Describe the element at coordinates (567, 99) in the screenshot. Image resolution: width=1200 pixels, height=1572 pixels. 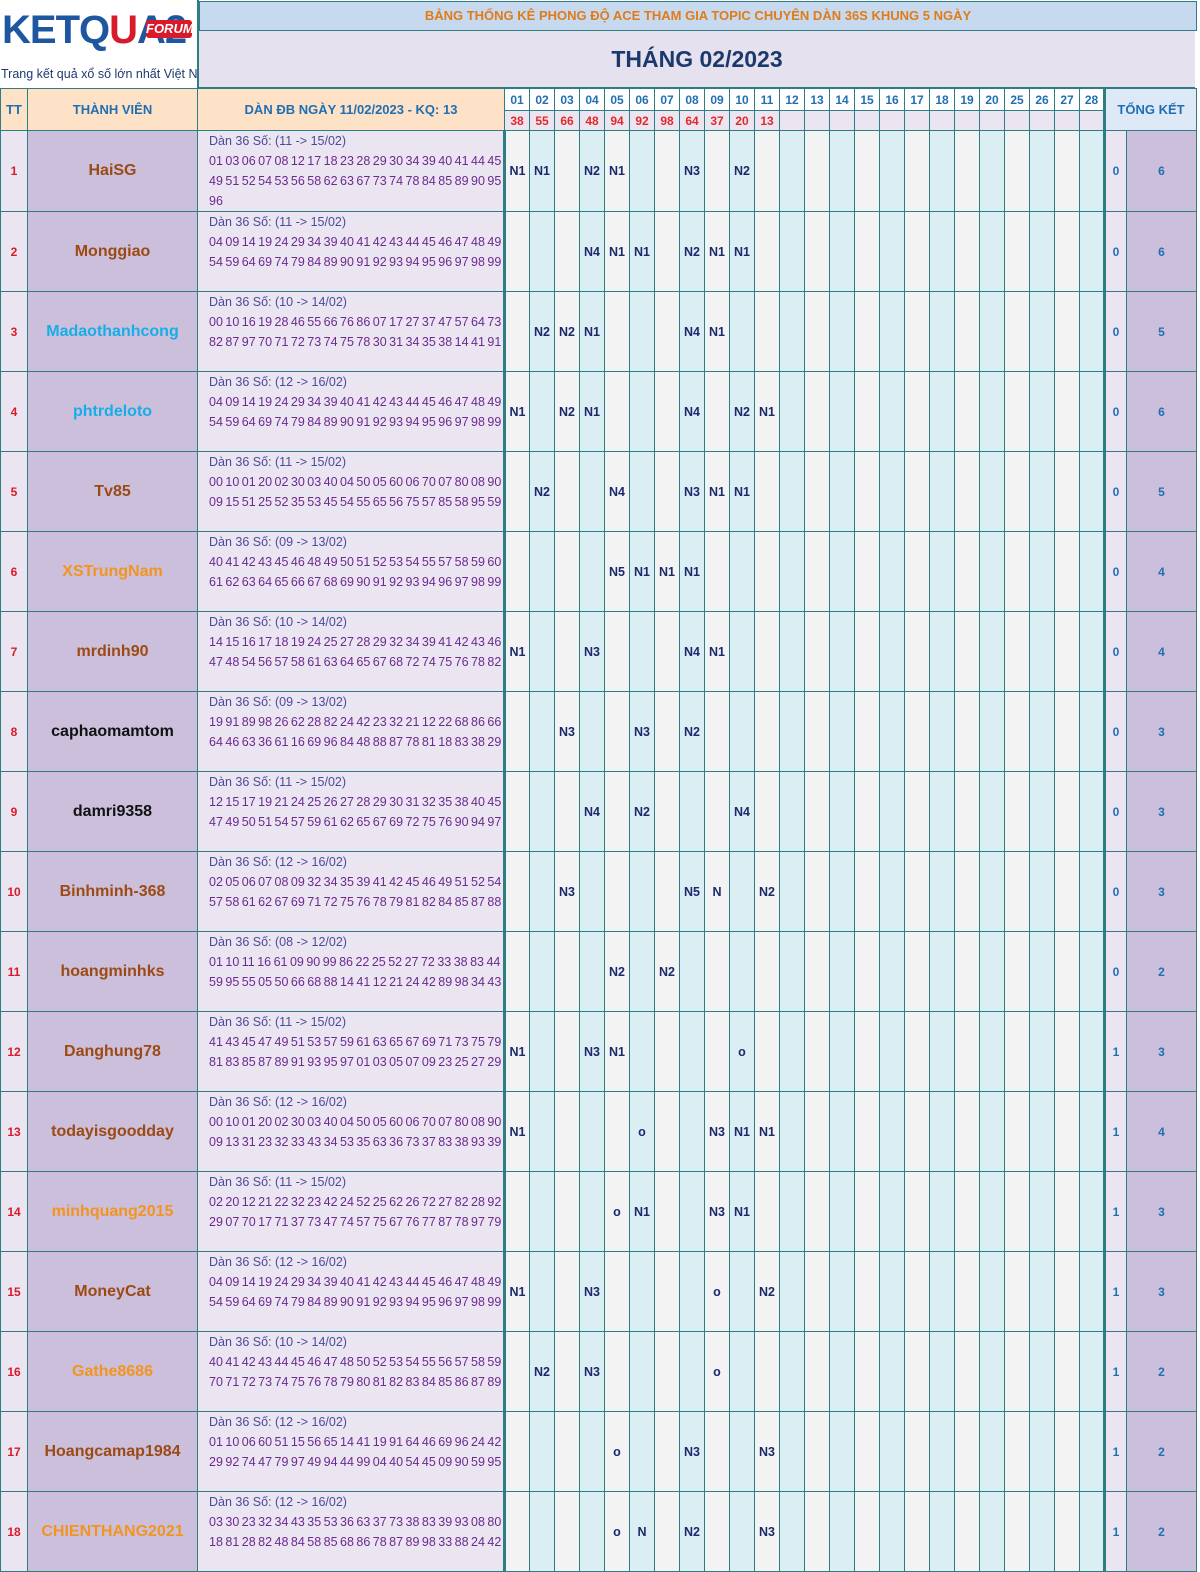
I see `day-header: 03` at that location.